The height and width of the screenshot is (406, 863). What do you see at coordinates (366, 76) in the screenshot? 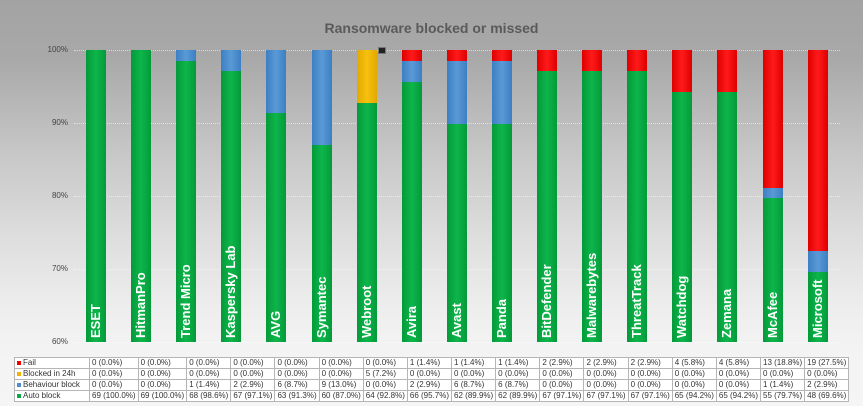
I see `bar-segment-b24` at bounding box center [366, 76].